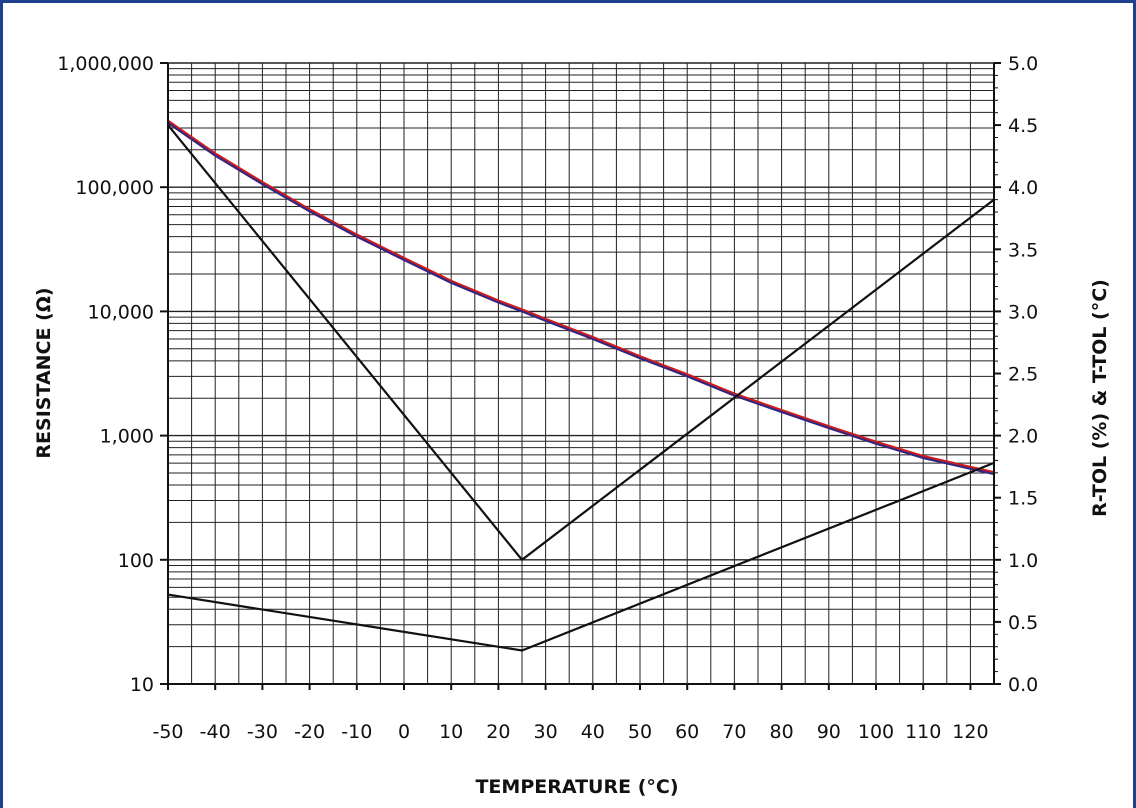 The width and height of the screenshot is (1136, 808). I want to click on y-axis-title: RESISTANCE (Ω), so click(44, 372).